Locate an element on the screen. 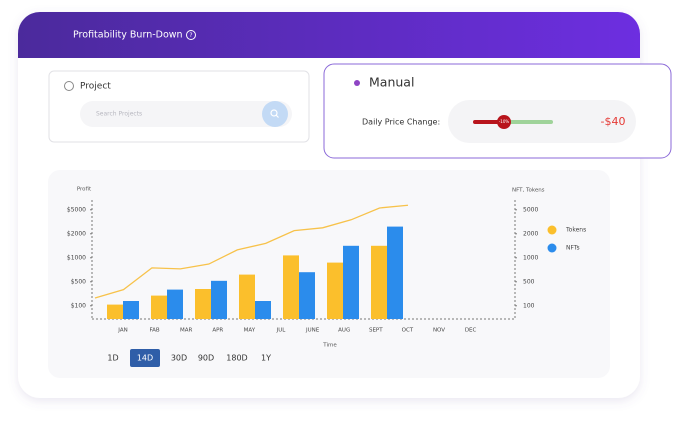 The height and width of the screenshot is (422, 676). search-button is located at coordinates (275, 114).